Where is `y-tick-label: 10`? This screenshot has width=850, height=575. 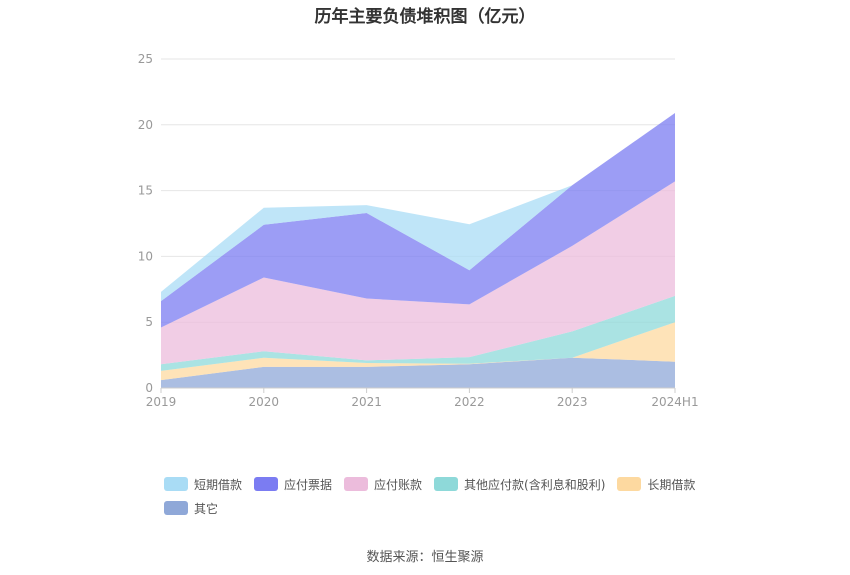
y-tick-label: 10 is located at coordinates (145, 256).